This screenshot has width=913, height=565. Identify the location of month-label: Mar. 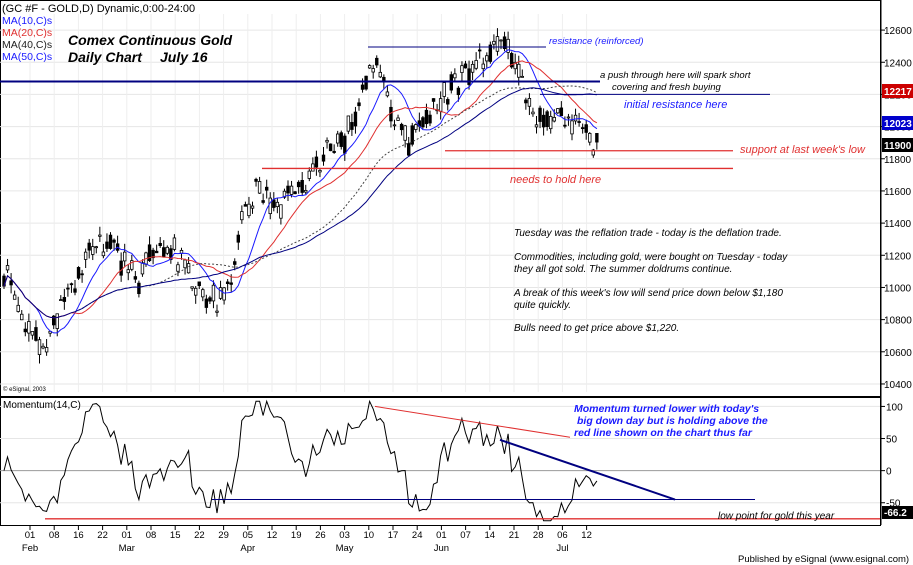
(127, 548).